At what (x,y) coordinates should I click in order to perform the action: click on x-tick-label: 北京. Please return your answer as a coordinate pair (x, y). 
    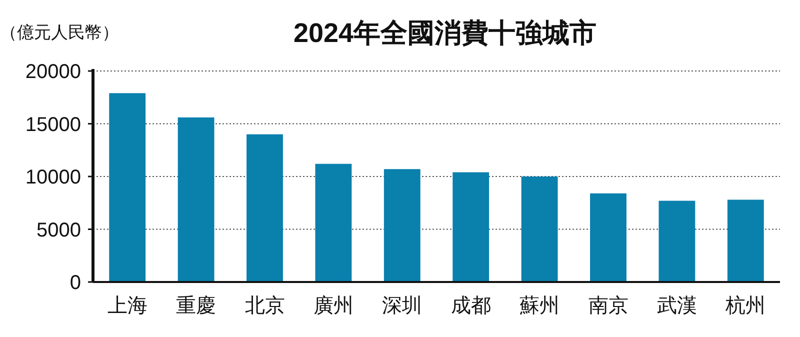
    Looking at the image, I should click on (264, 306).